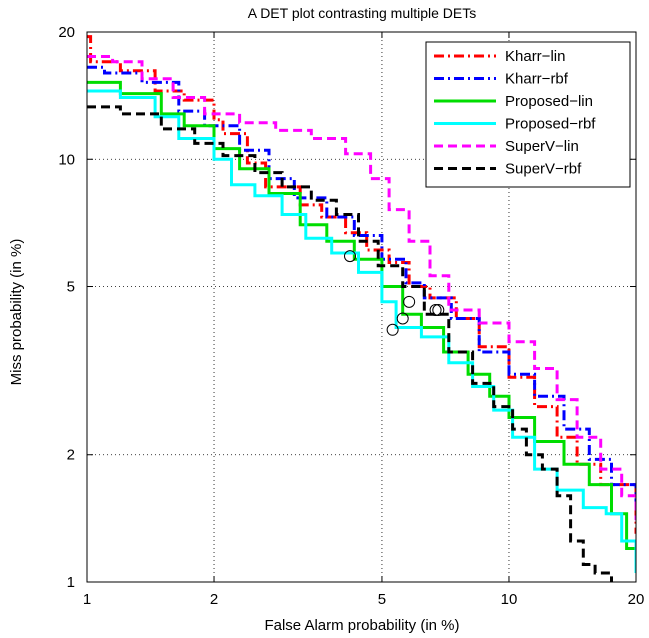 This screenshot has width=649, height=638. What do you see at coordinates (509, 599) in the screenshot?
I see `x-tick-label: 10` at bounding box center [509, 599].